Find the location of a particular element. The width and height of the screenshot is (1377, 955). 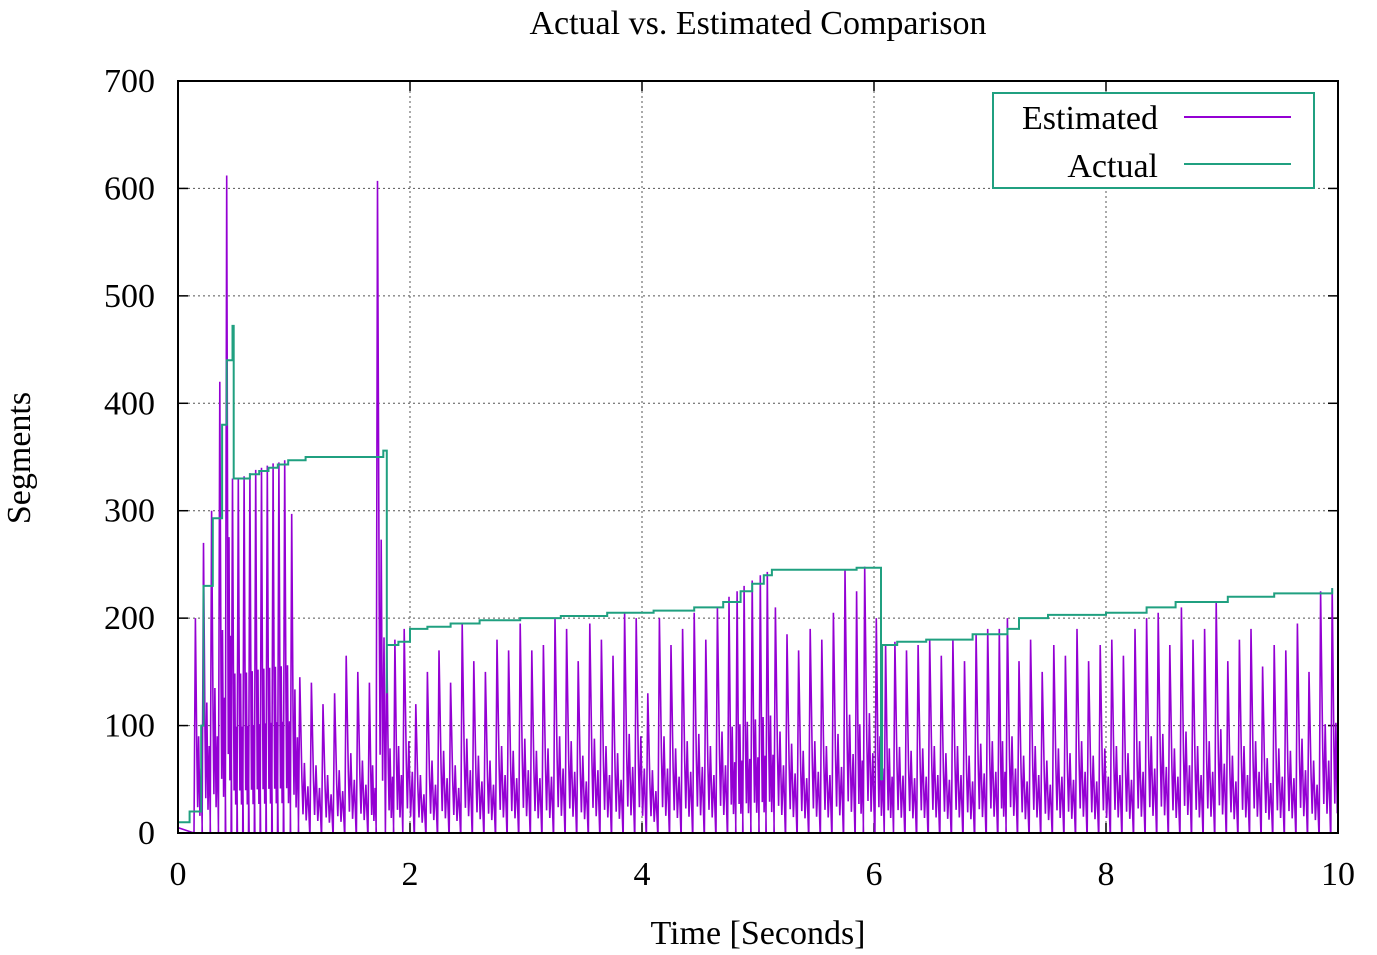

x-tick-label: 8 is located at coordinates (1106, 874).